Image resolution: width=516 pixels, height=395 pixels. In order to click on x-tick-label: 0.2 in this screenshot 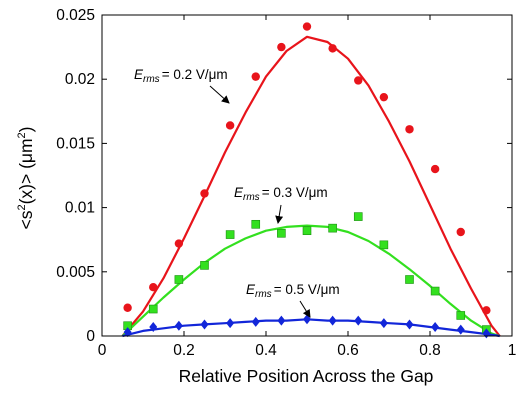, I will do `click(184, 350)`.